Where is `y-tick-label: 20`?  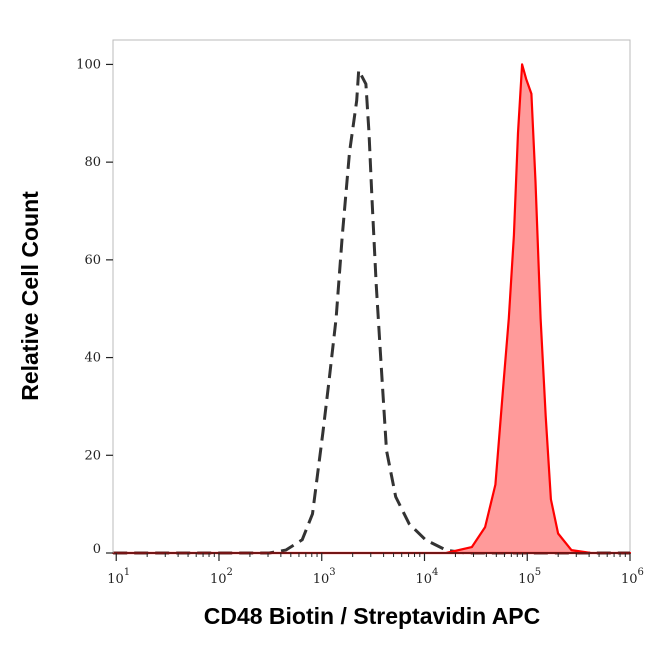 y-tick-label: 20 is located at coordinates (92, 455).